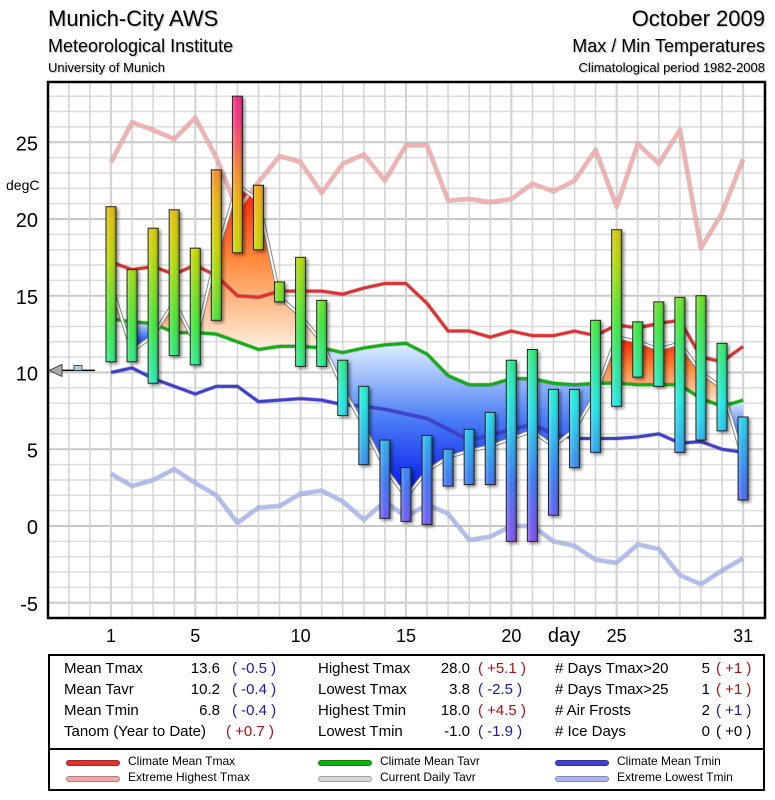 The width and height of the screenshot is (775, 800). What do you see at coordinates (27, 144) in the screenshot?
I see `y-tick-label: 25` at bounding box center [27, 144].